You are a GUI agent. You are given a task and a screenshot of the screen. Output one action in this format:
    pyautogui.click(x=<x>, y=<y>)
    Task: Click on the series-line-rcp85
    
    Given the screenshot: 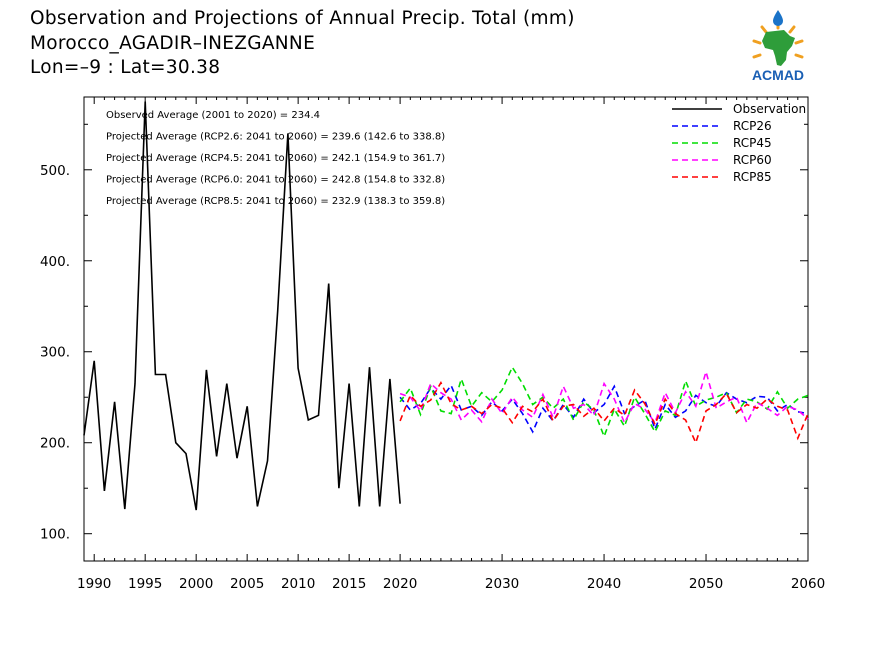 What is the action you would take?
    pyautogui.click(x=604, y=413)
    